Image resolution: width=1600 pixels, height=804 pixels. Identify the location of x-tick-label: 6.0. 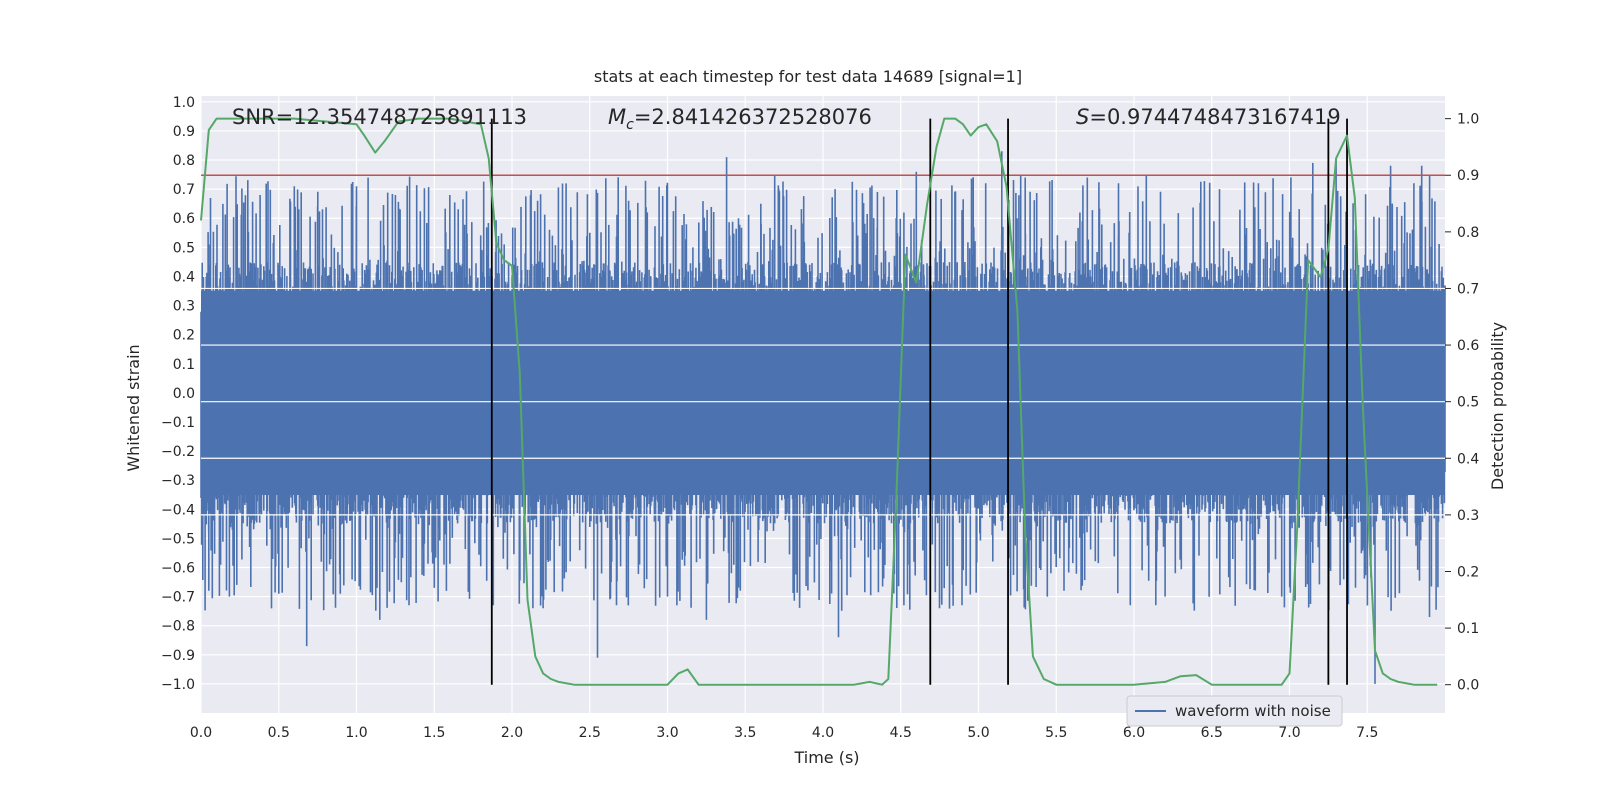
(1134, 733).